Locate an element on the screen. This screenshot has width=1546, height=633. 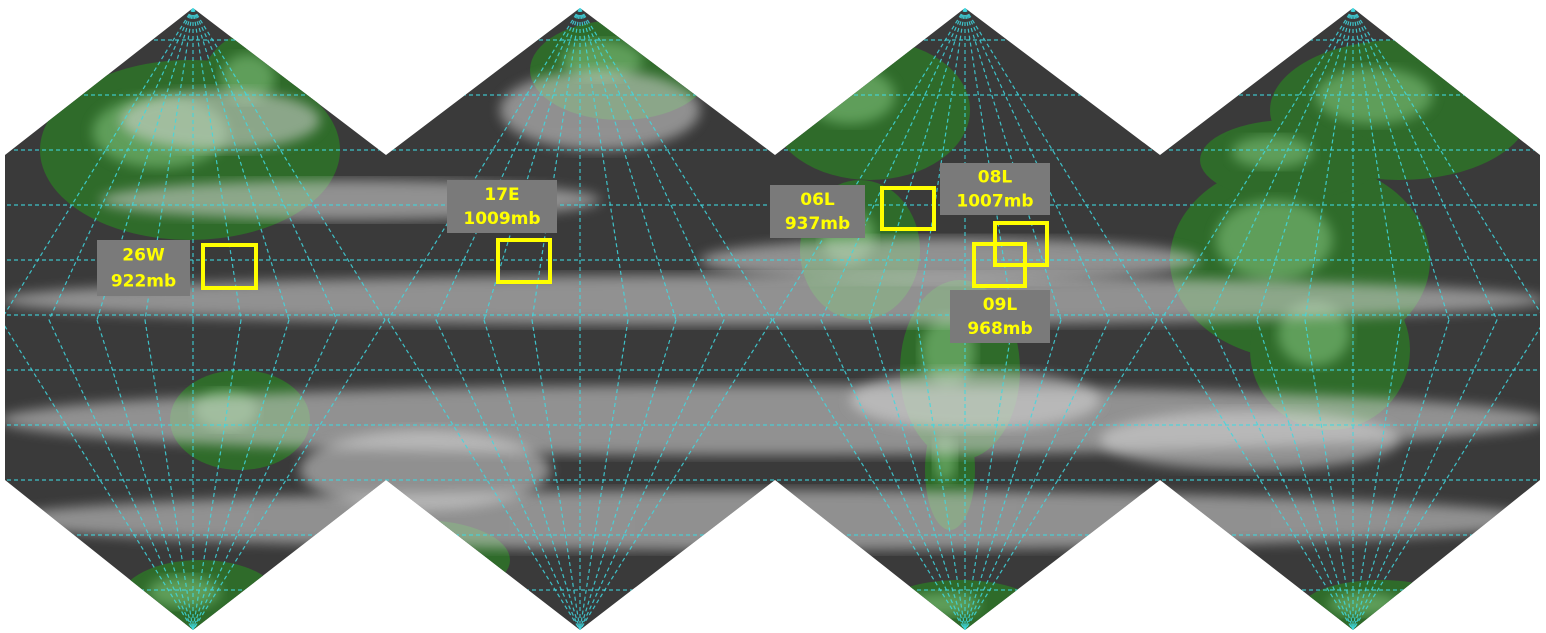
storm-id: 08L is located at coordinates (995, 178).